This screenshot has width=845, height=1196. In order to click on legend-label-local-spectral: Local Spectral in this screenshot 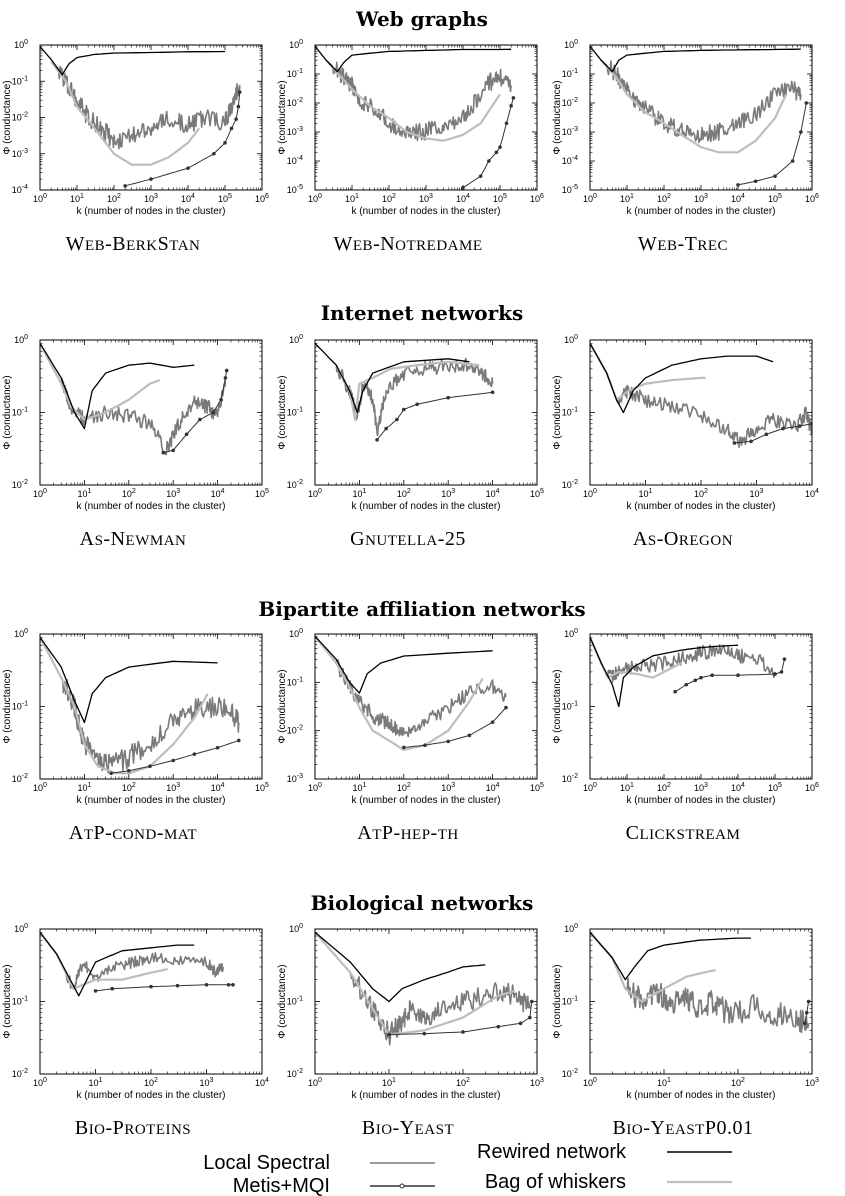, I will do `click(266, 1163)`.